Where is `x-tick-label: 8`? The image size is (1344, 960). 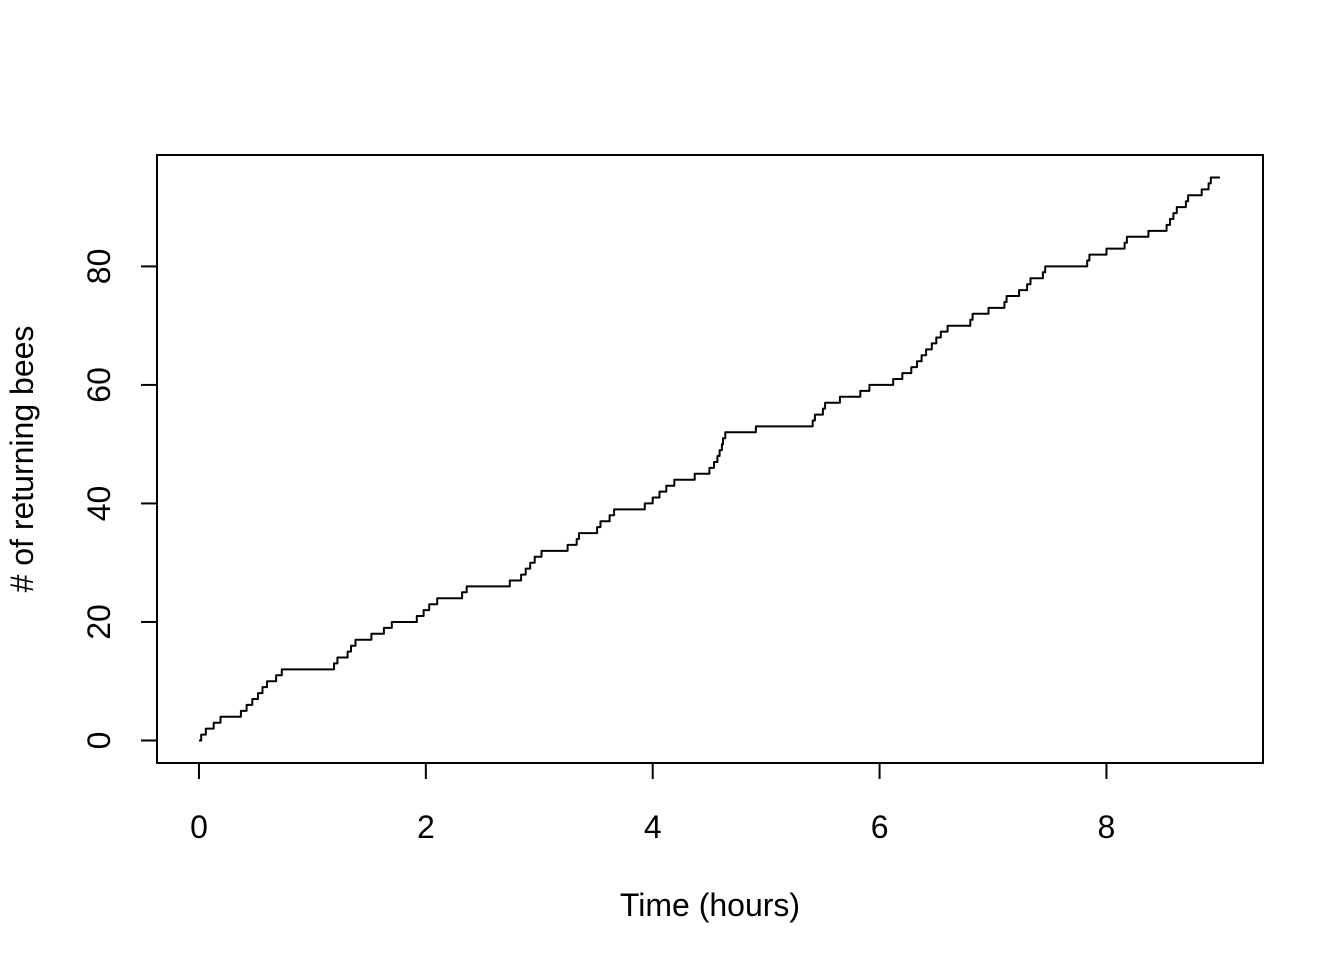 x-tick-label: 8 is located at coordinates (1107, 827).